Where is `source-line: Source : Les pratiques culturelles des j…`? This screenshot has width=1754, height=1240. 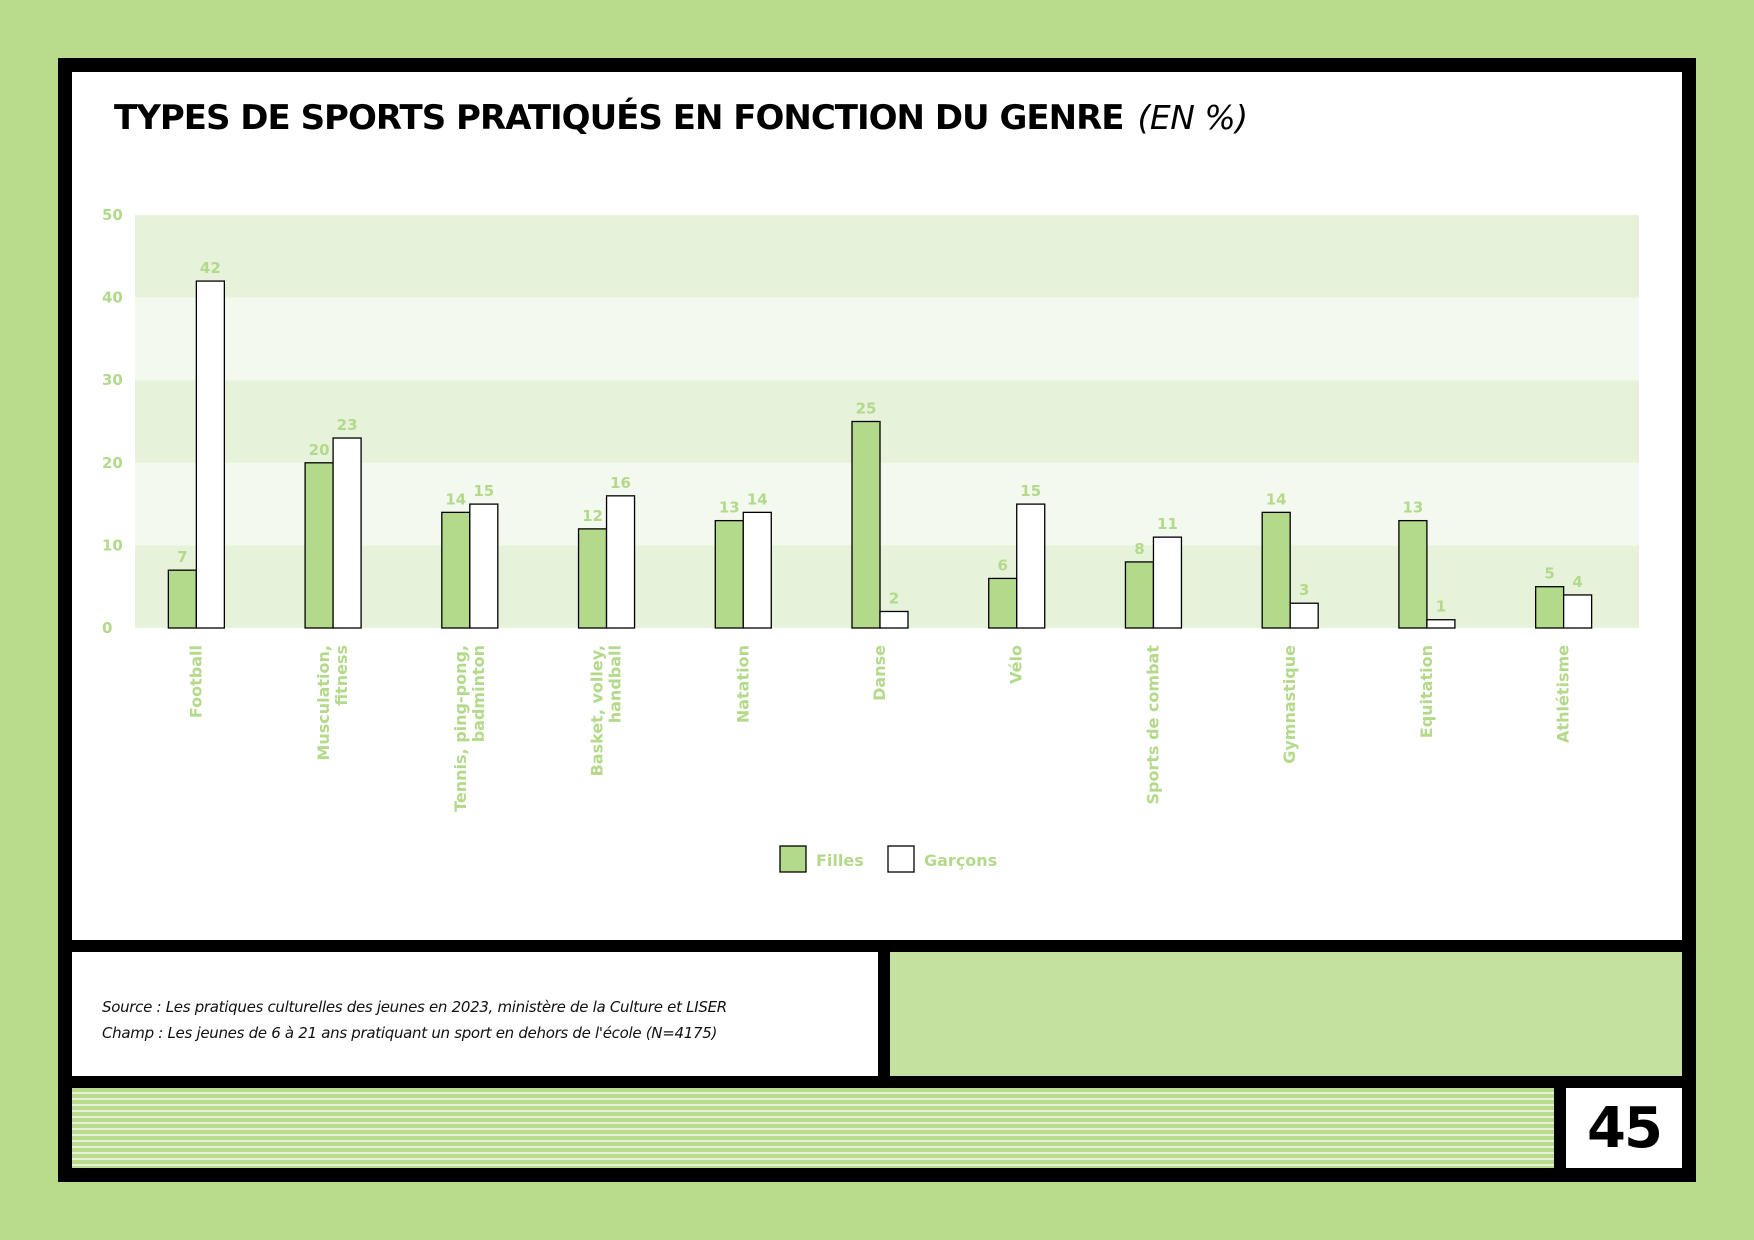
source-line: Source : Les pratiques culturelles des j… is located at coordinates (414, 1007).